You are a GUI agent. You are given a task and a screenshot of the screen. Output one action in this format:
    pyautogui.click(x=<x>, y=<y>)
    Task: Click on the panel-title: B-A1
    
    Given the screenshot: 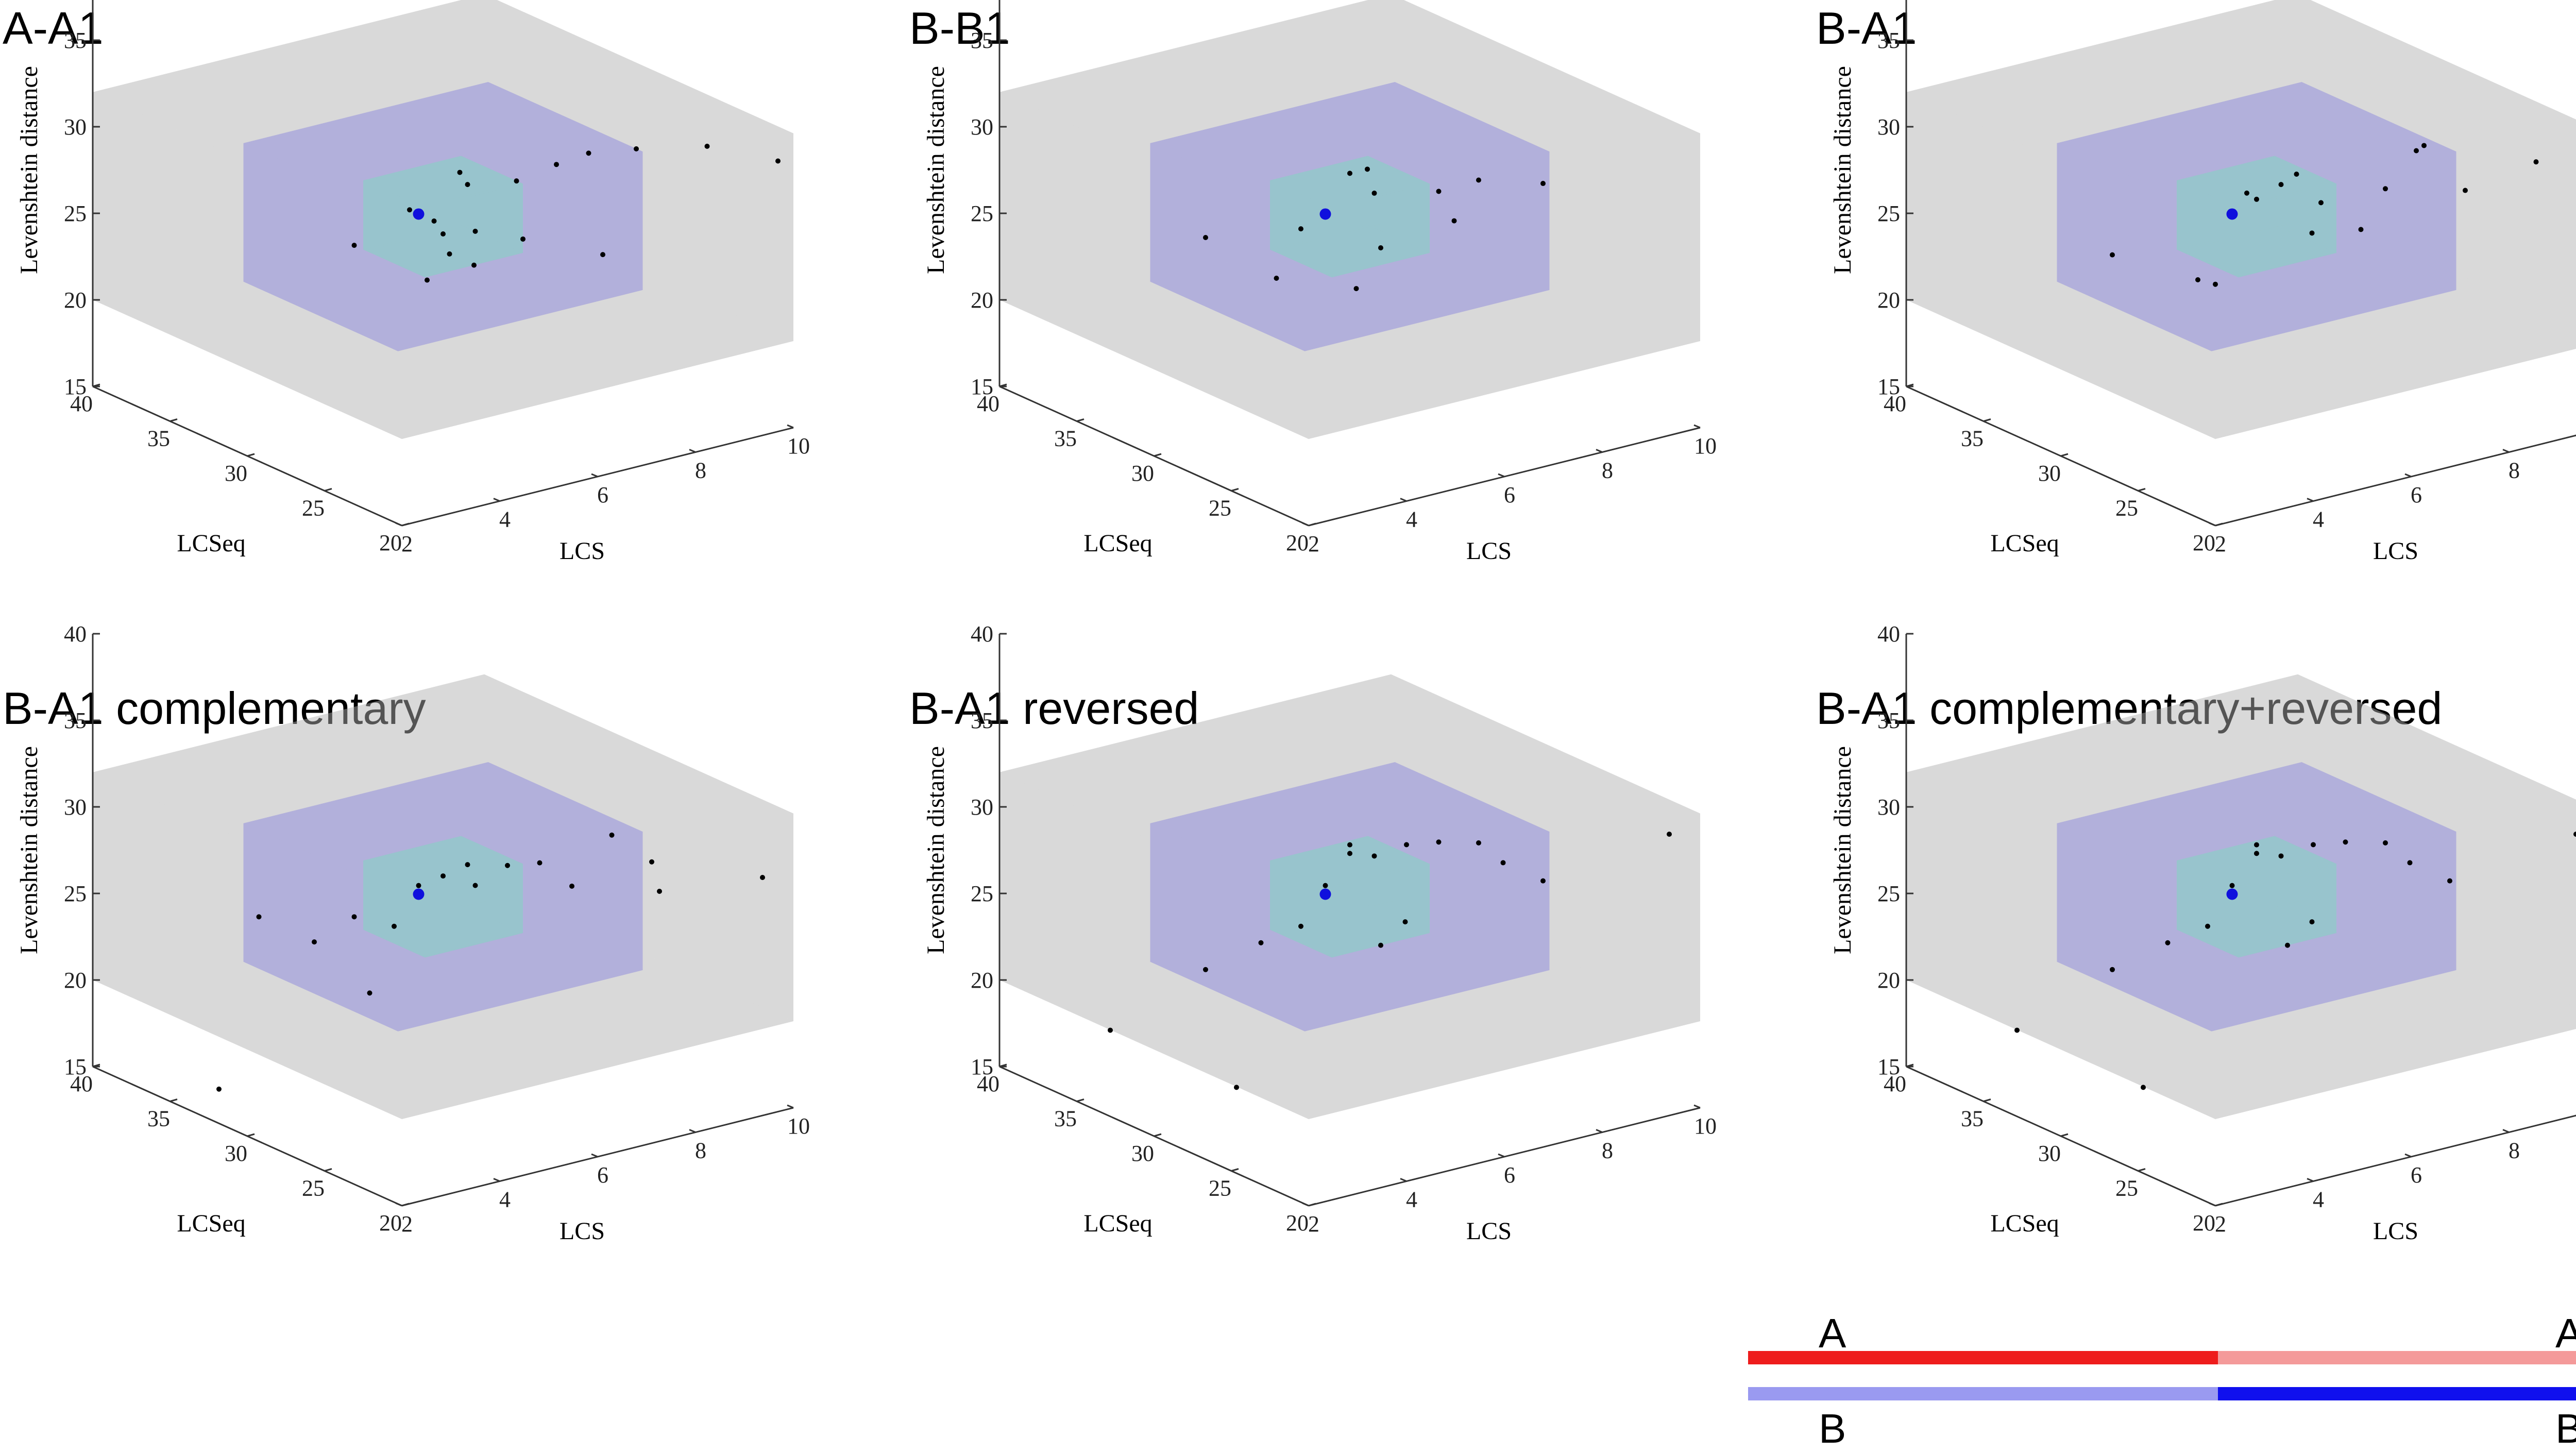 What is the action you would take?
    pyautogui.click(x=1866, y=28)
    